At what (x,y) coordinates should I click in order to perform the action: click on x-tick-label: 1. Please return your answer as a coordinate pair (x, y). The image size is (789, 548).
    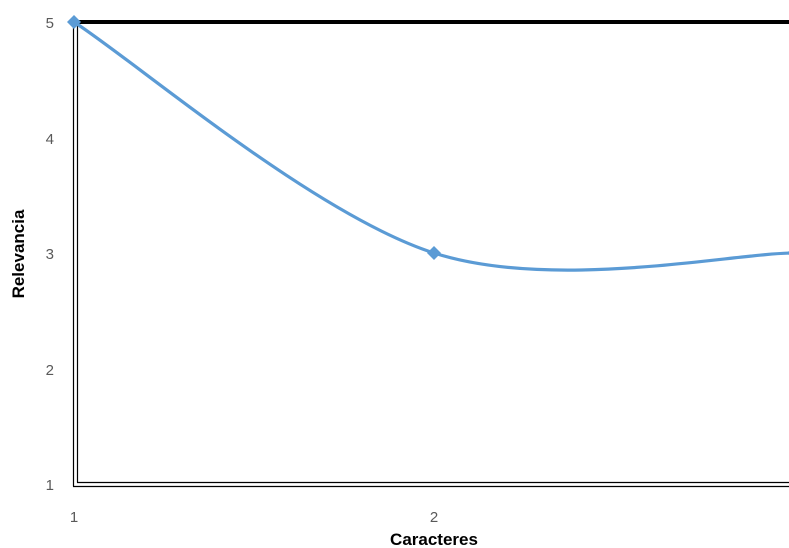
    Looking at the image, I should click on (74, 517).